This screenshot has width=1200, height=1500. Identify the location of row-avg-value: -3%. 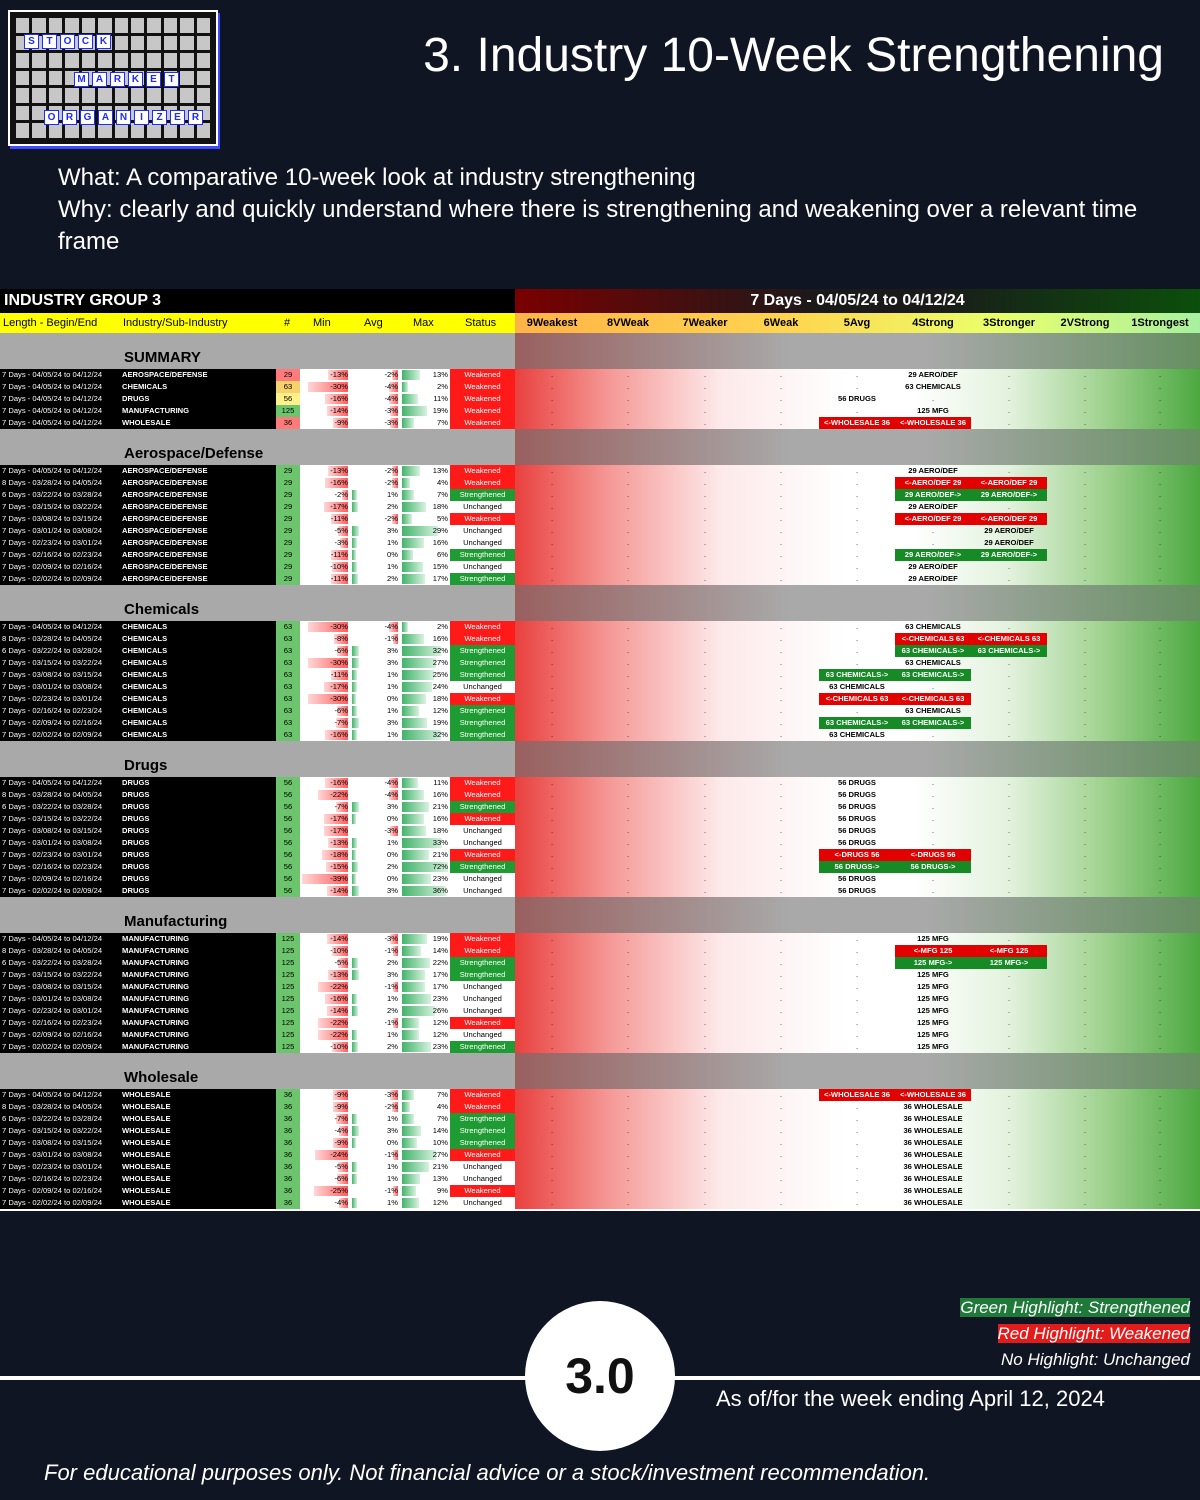
(391, 422).